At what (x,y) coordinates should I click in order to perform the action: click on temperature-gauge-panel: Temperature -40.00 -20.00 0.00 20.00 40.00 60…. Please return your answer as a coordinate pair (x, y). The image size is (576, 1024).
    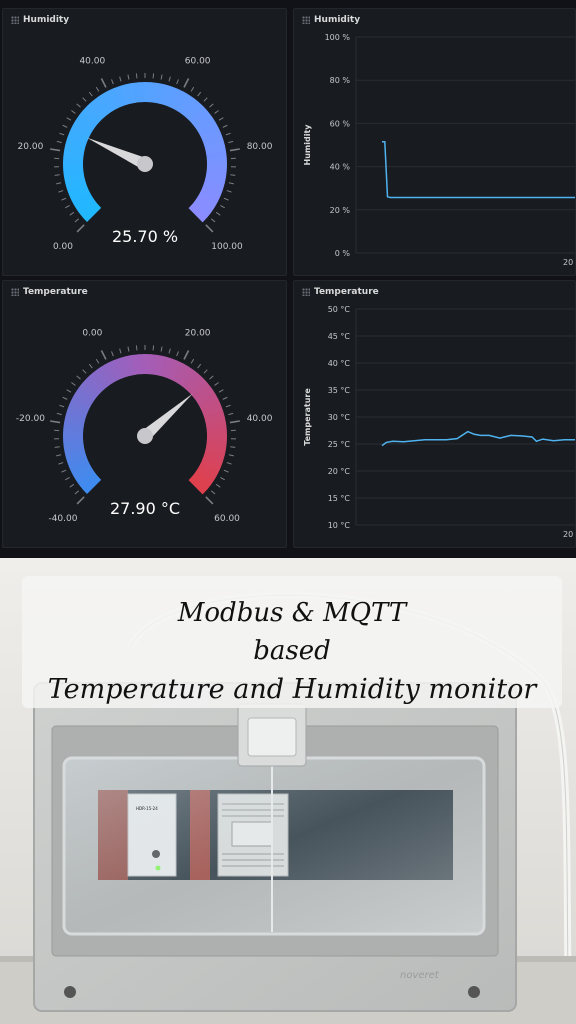
    Looking at the image, I should click on (144, 414).